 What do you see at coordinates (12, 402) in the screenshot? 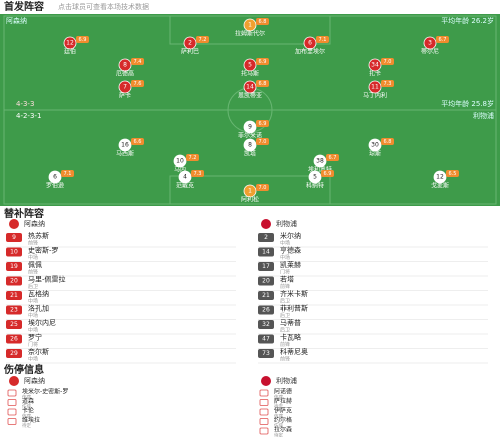
I see `injury-icon` at bounding box center [12, 402].